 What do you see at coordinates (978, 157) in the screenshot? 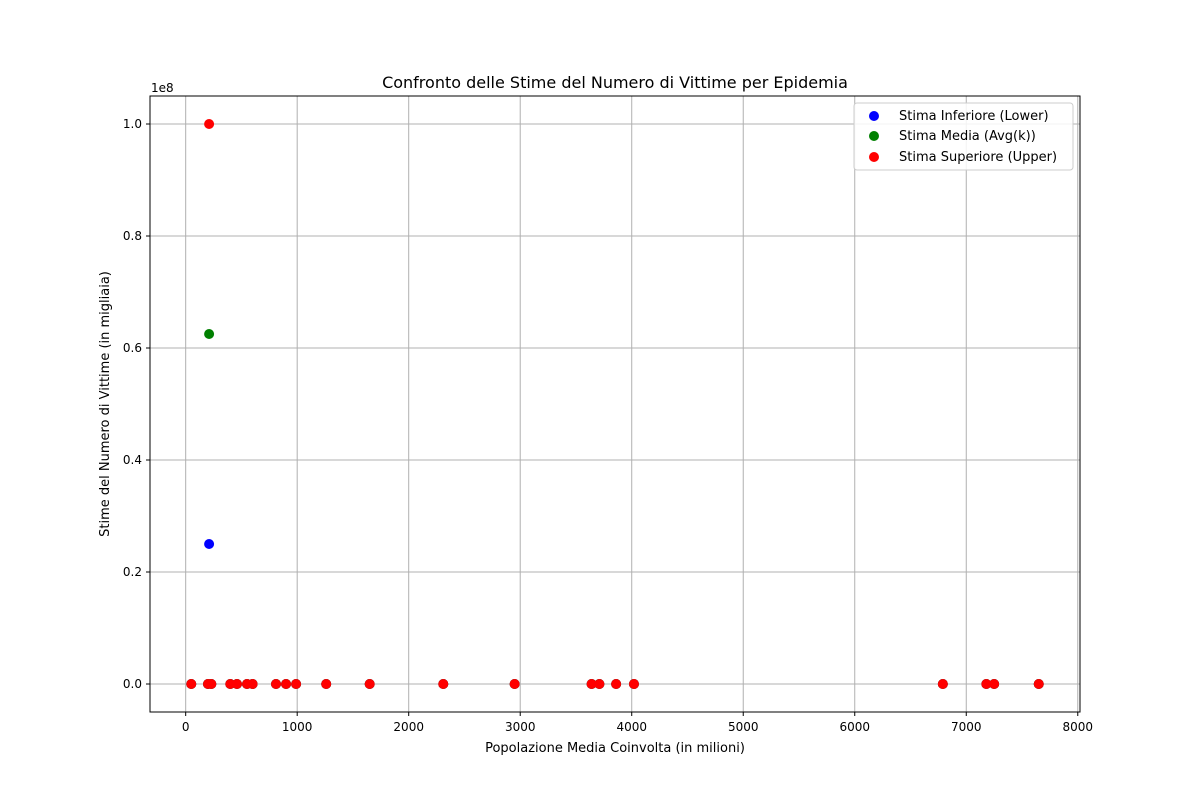
I see `legend-label-upper: Stima Superiore (Upper)` at bounding box center [978, 157].